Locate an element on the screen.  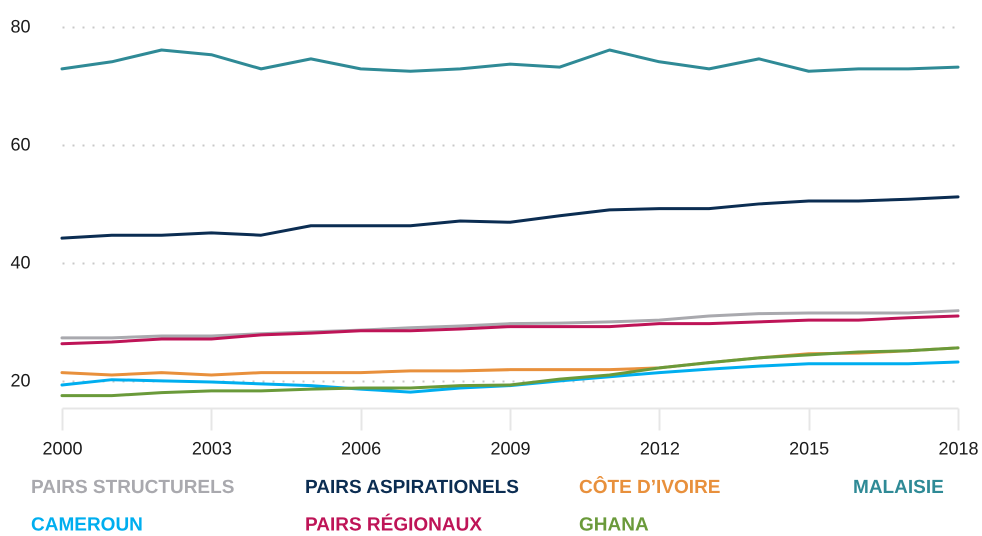
text: CÔTE D’IVOIRE is located at coordinates (649, 486).